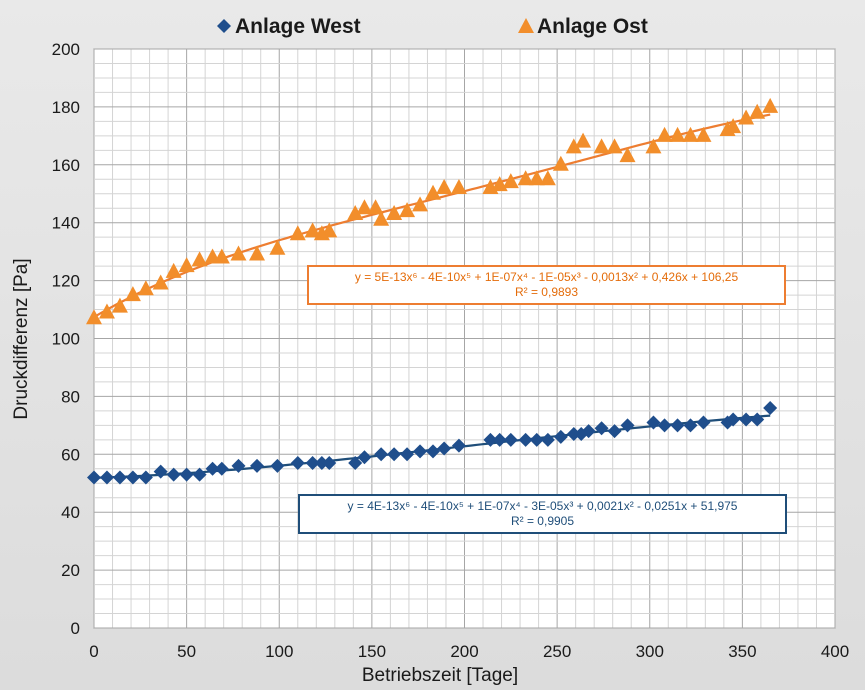  I want to click on x-tick-label: 250, so click(557, 651).